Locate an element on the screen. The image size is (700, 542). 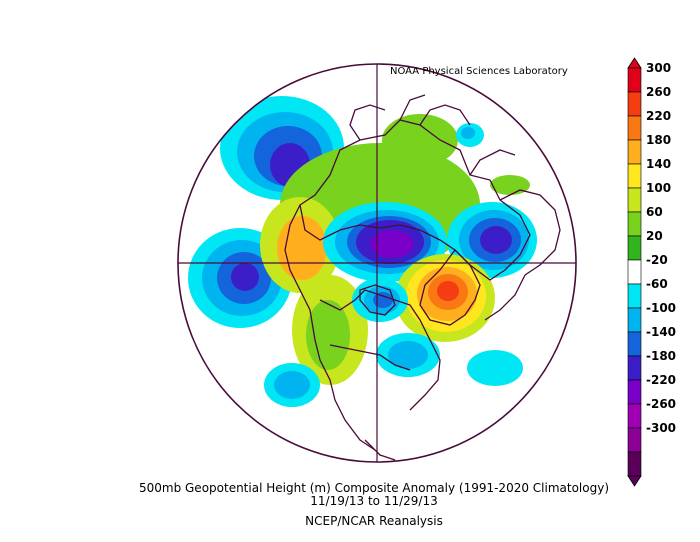
colorbar-tick-label: -300 is located at coordinates (661, 428).